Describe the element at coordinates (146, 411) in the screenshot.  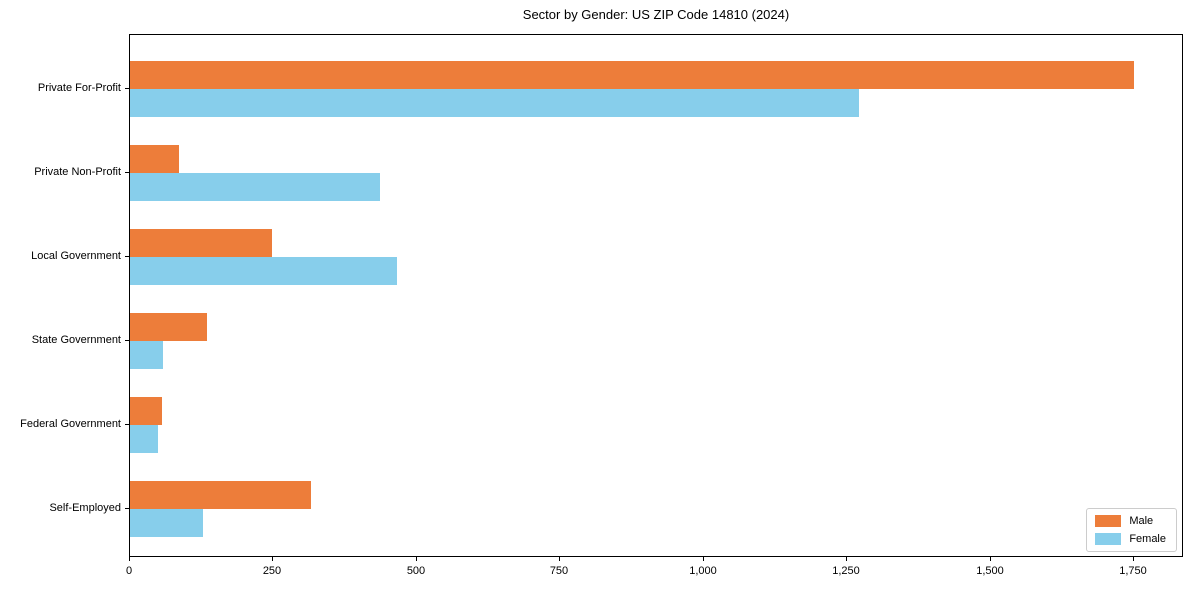
I see `bar-male-federal-government` at that location.